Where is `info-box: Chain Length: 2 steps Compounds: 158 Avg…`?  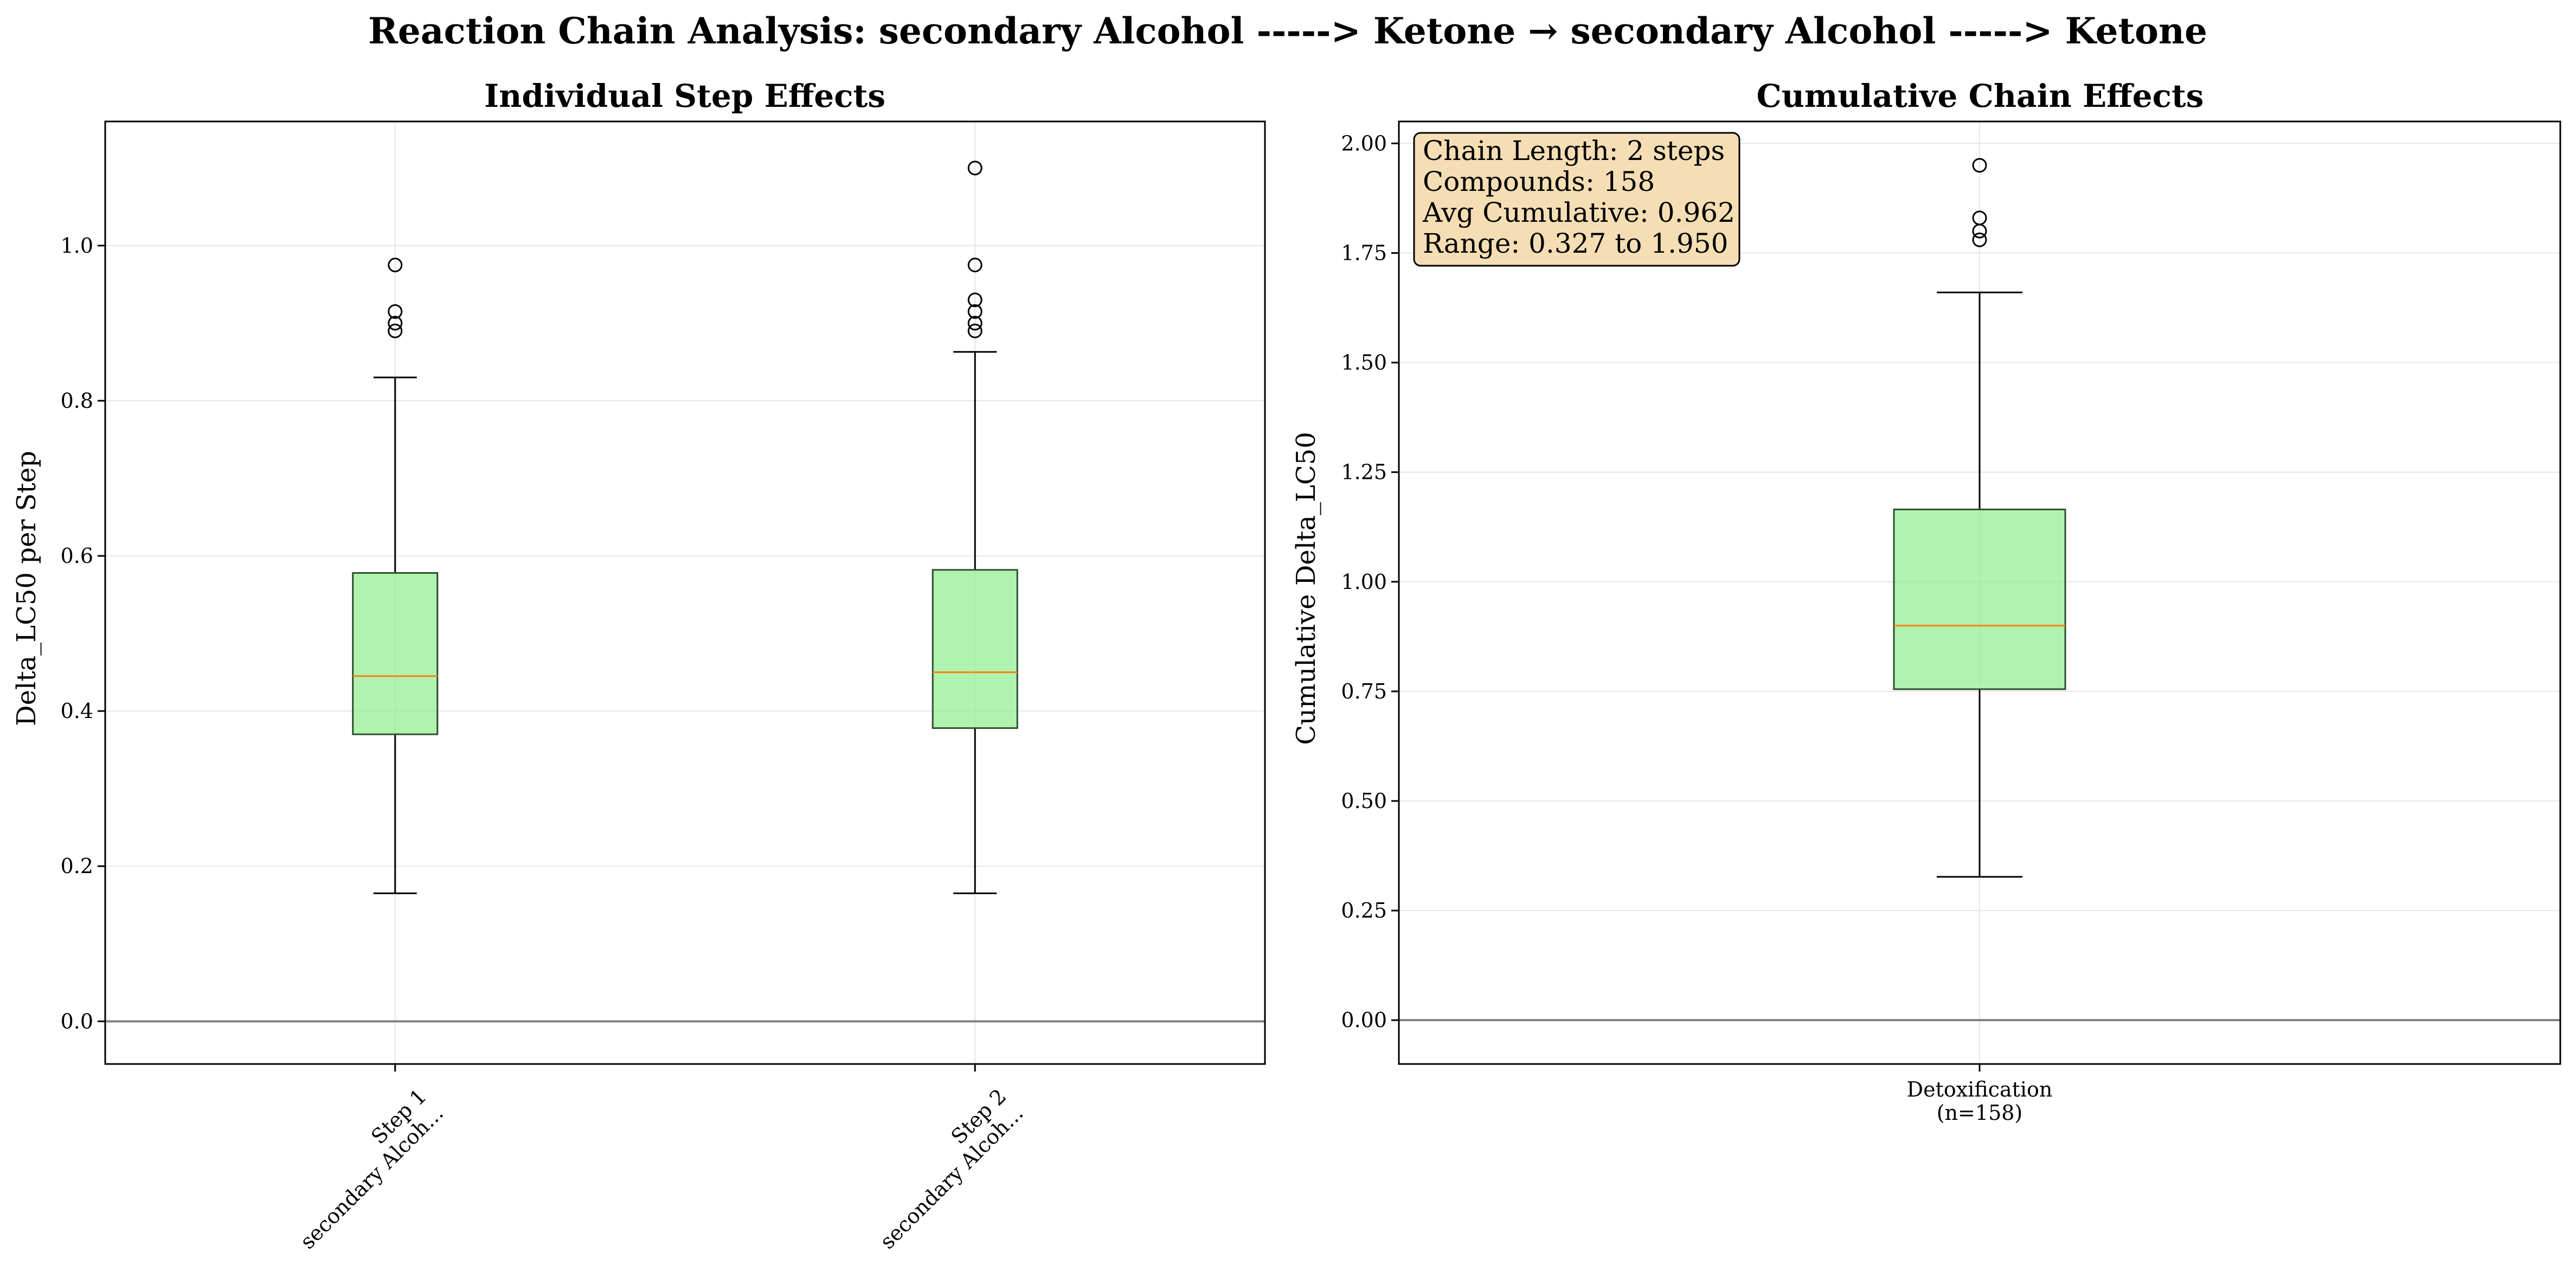 info-box: Chain Length: 2 steps Compounds: 158 Avg… is located at coordinates (1577, 199).